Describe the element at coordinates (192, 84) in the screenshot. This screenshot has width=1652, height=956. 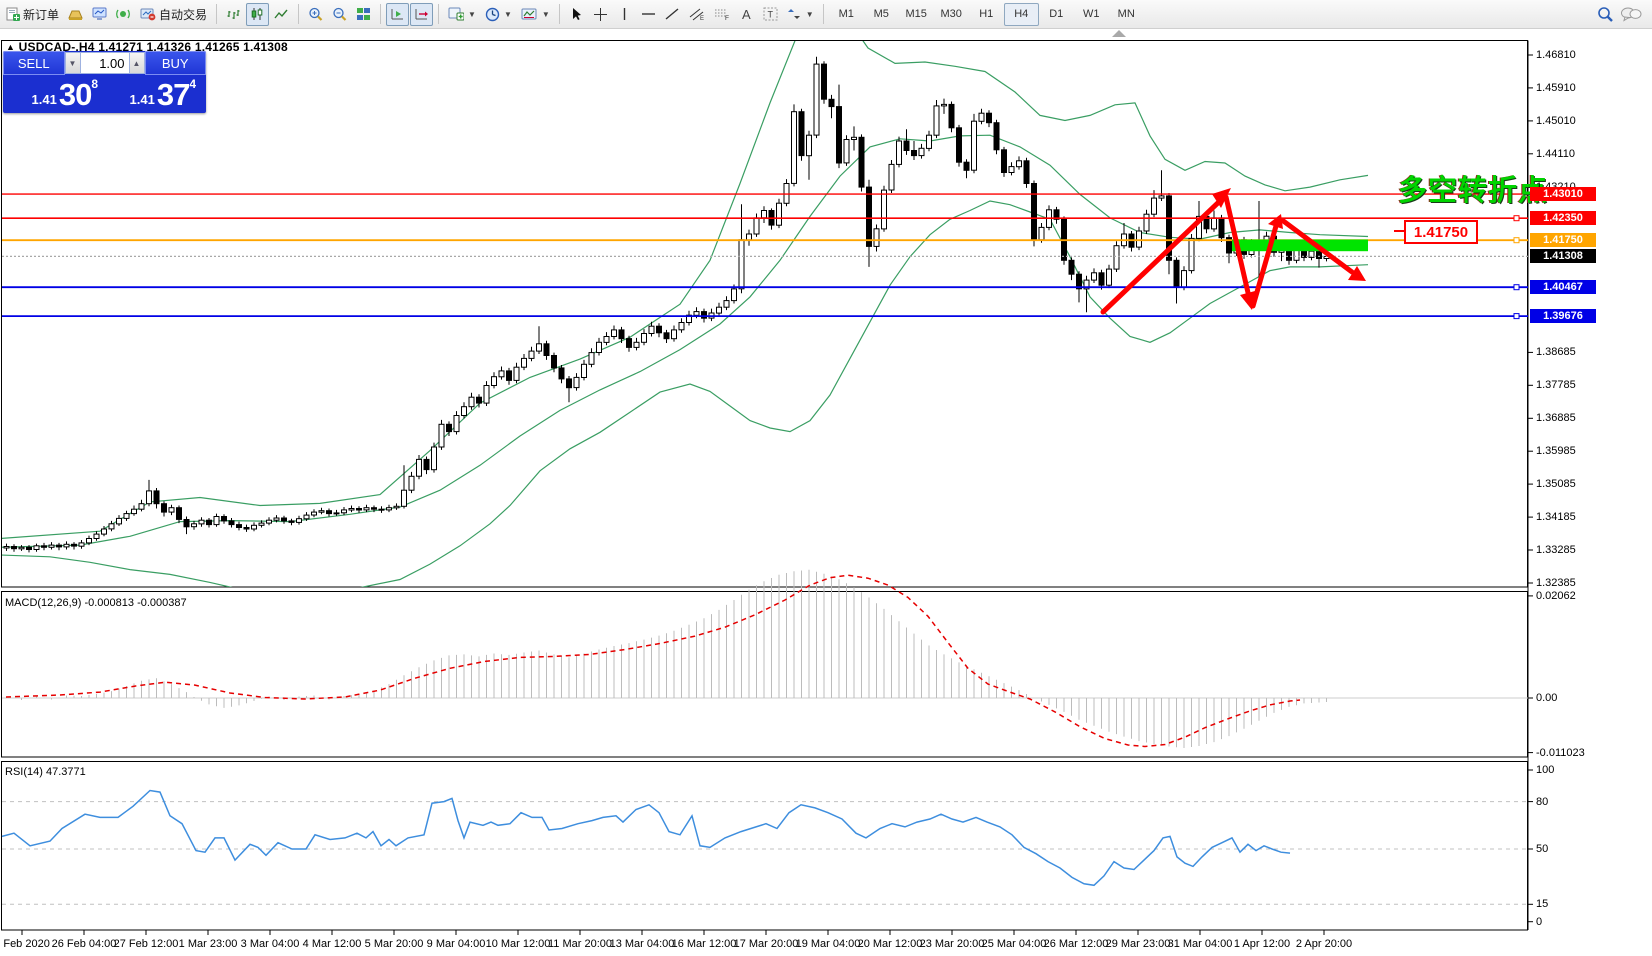
I see `buy-price-pip: 4` at that location.